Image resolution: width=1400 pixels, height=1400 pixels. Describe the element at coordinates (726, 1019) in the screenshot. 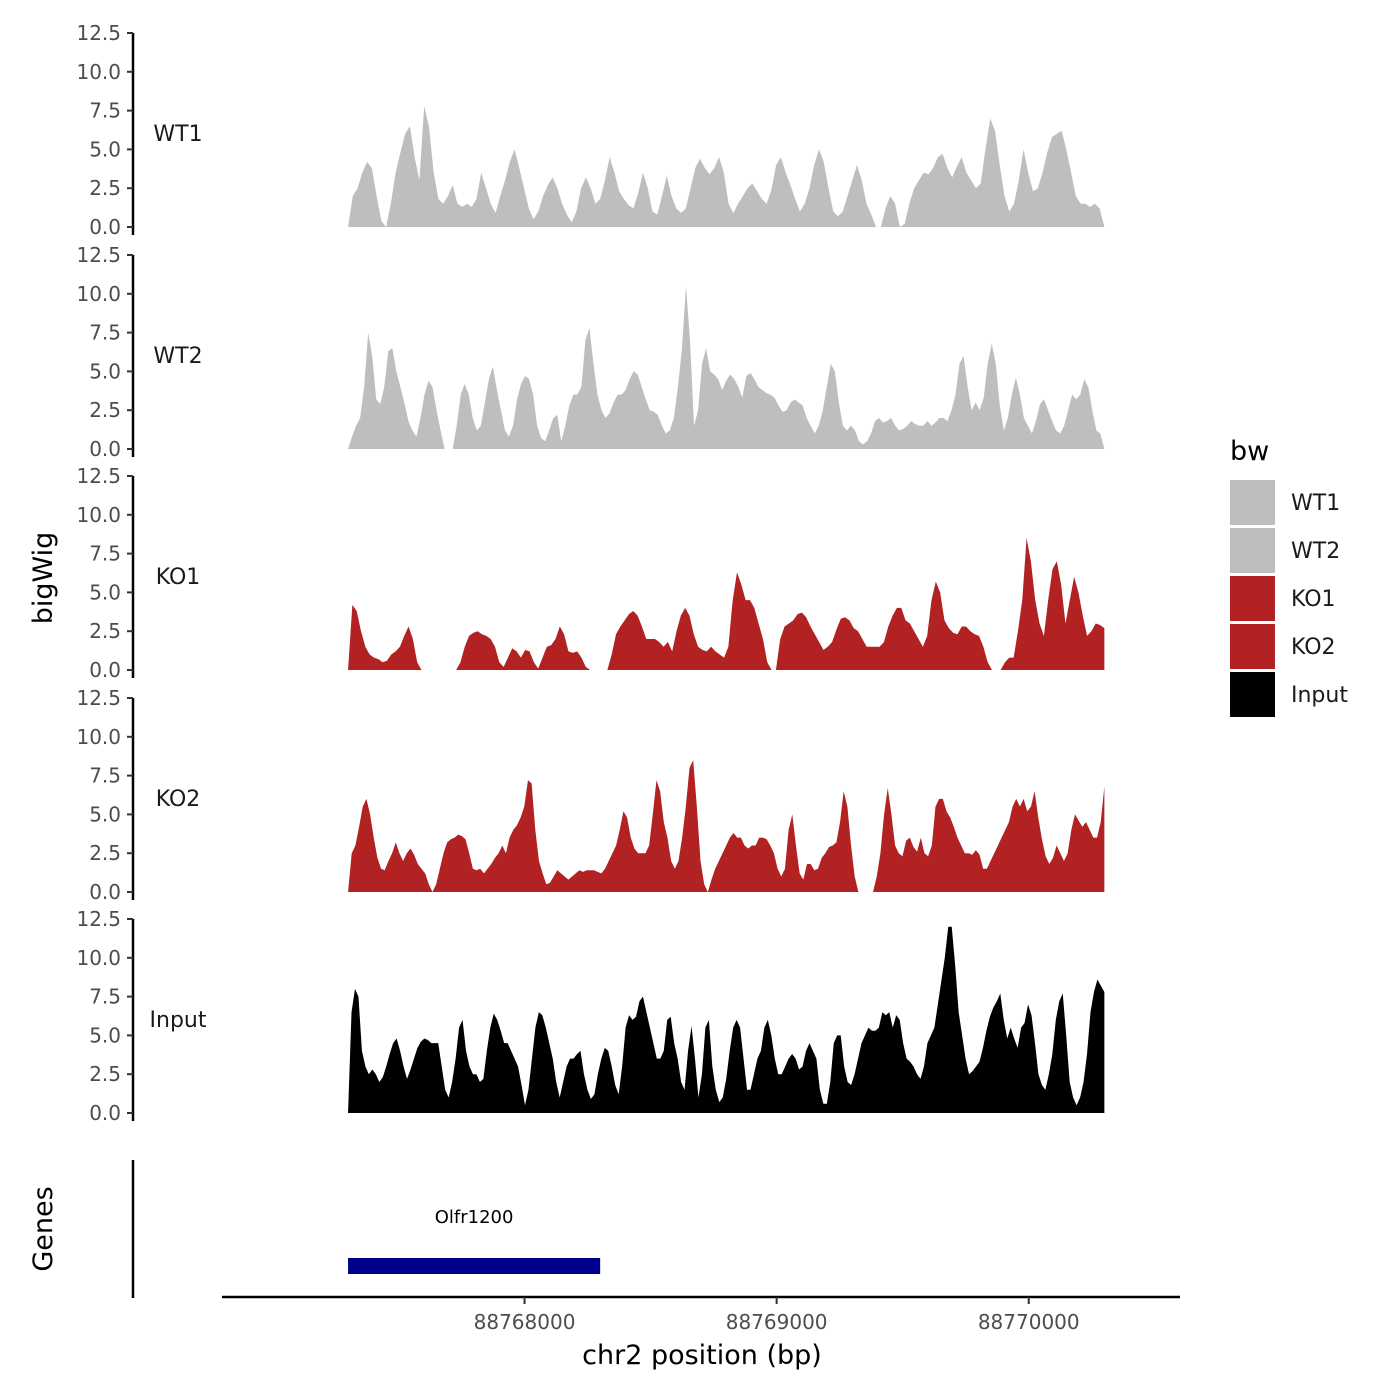

I see `signal-area-input` at that location.